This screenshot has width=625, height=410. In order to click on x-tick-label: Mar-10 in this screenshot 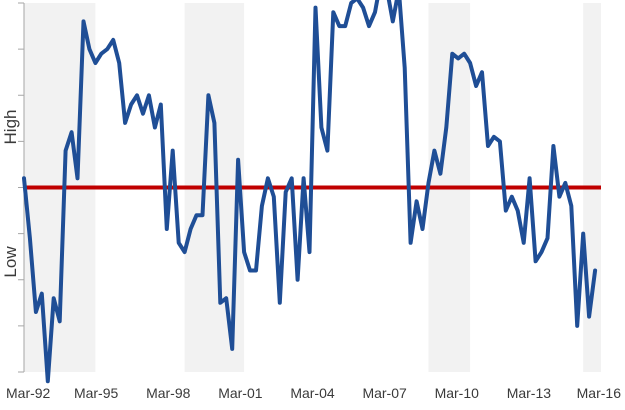, I will do `click(457, 393)`.